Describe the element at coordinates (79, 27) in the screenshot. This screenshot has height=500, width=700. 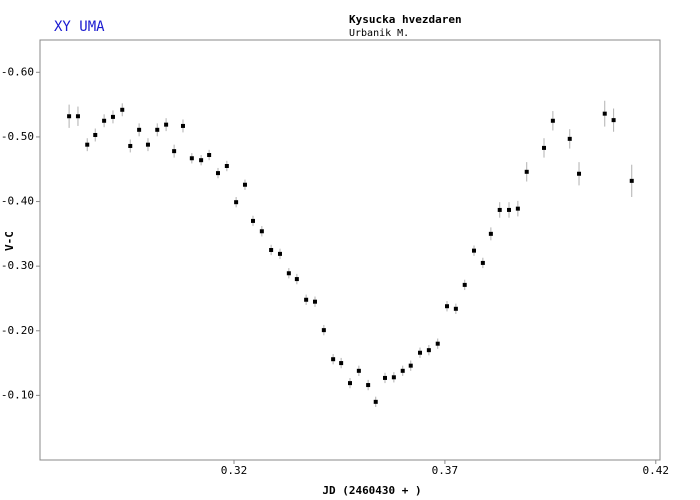
I see `chart-title: XY UMA` at that location.